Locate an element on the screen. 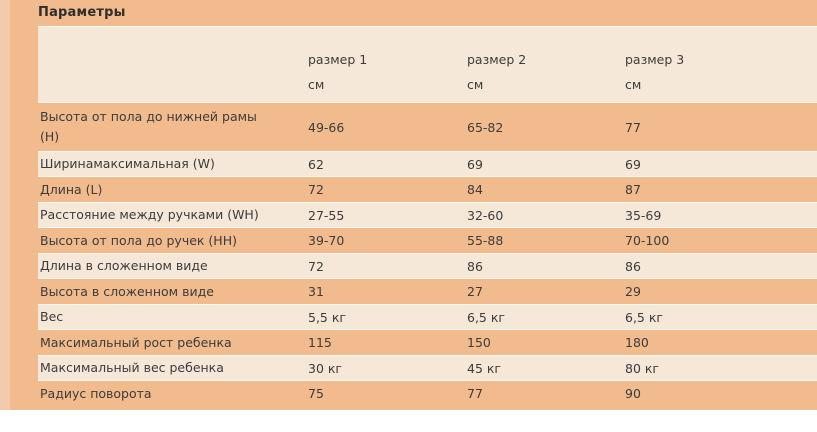 The image size is (817, 432). row-value: 90 is located at coordinates (633, 393).